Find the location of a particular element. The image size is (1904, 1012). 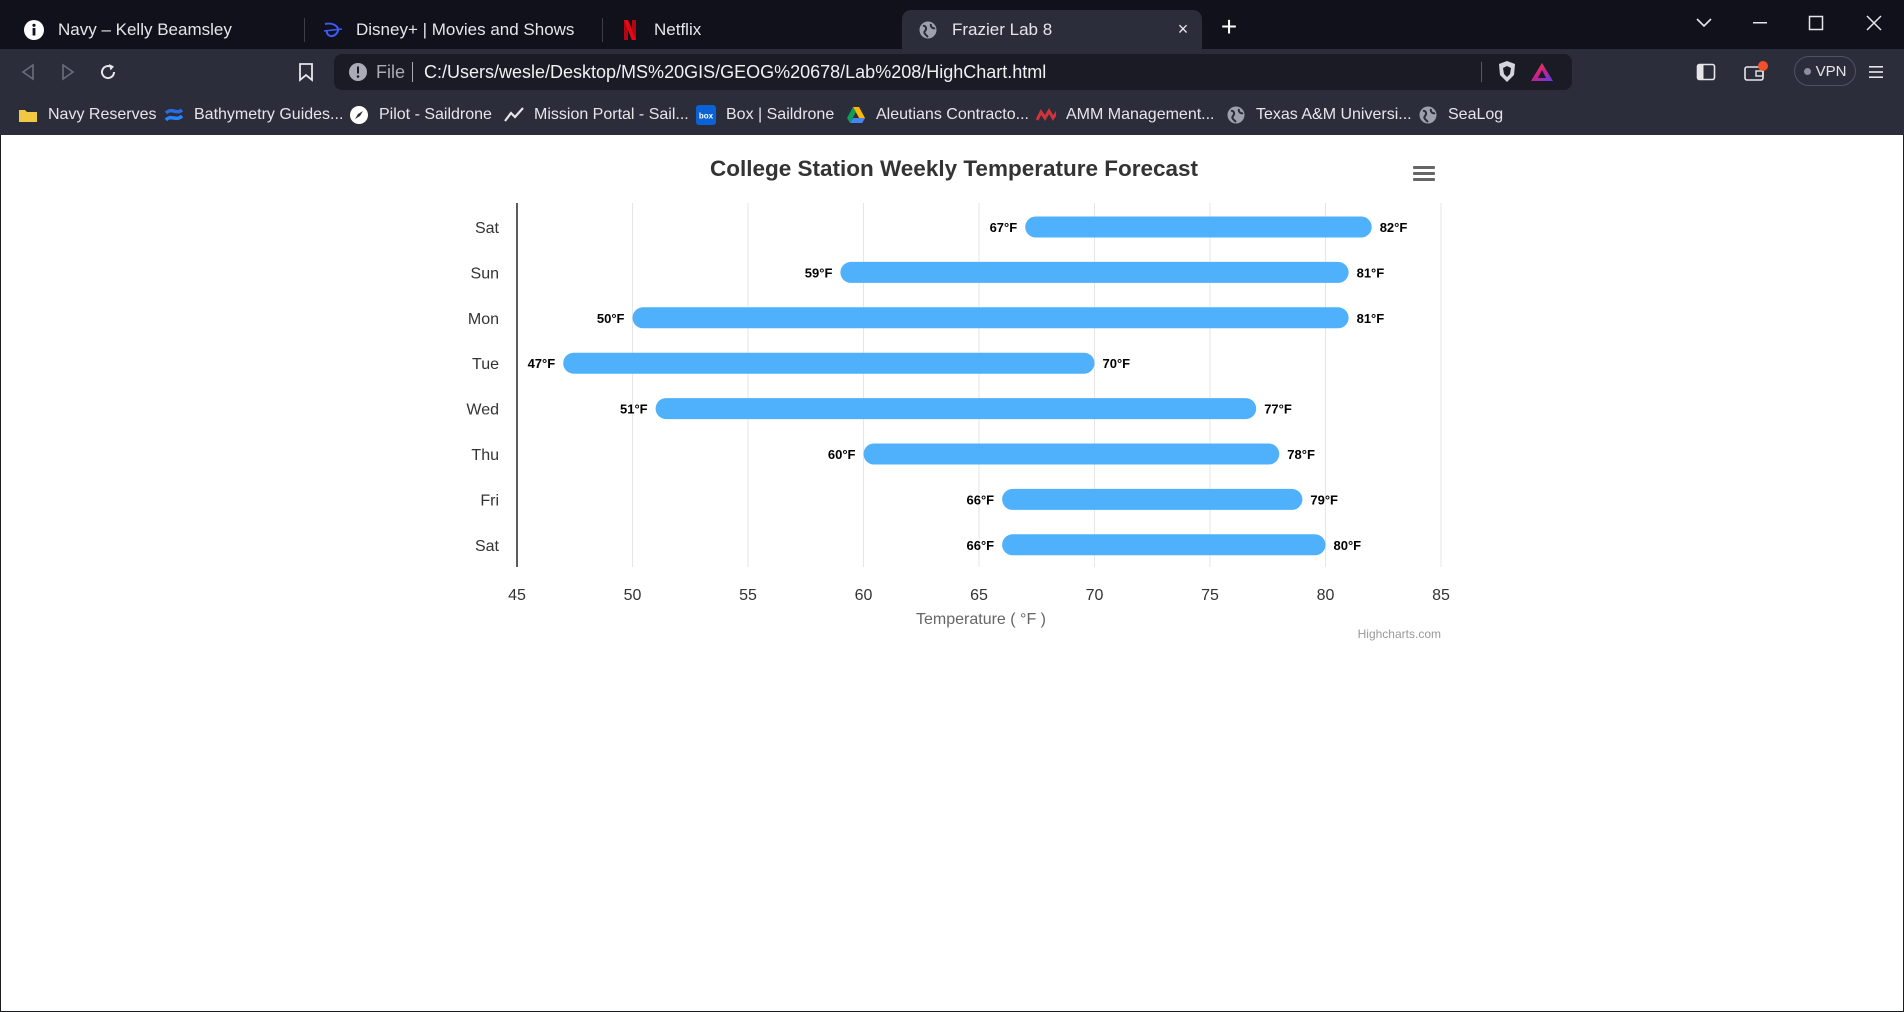

bookmark-navy-reserves: Navy Reserves is located at coordinates (87, 115).